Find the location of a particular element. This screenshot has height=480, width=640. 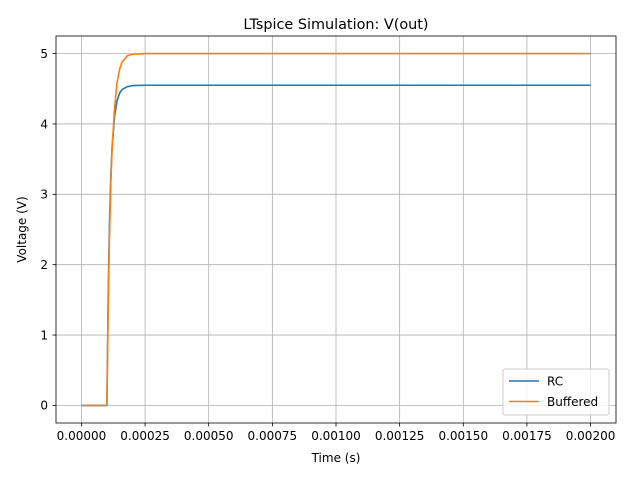

legend: RC Buffered is located at coordinates (556, 392).